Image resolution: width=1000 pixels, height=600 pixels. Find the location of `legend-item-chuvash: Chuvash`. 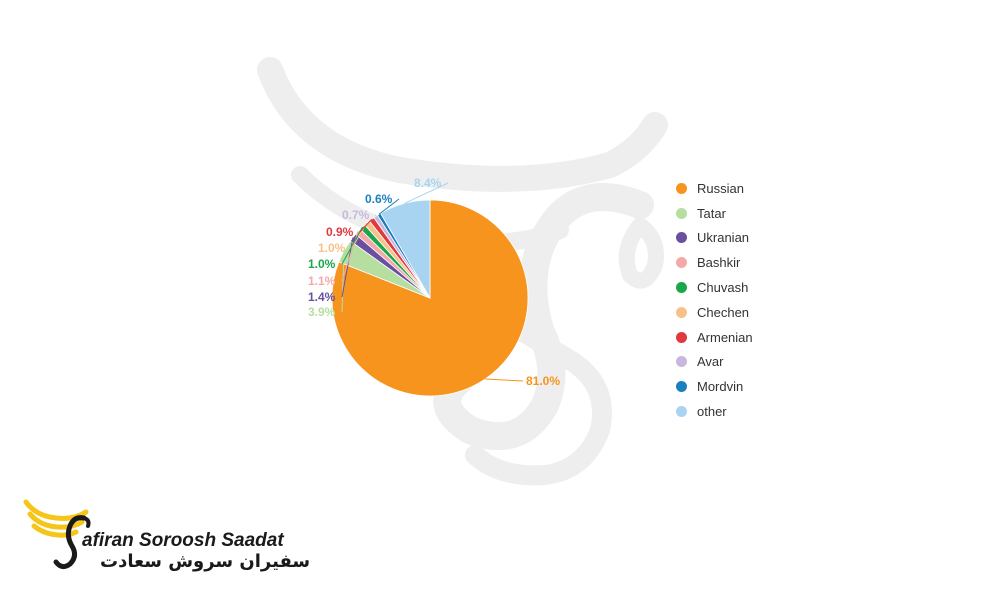

legend-item-chuvash: Chuvash is located at coordinates (714, 287).